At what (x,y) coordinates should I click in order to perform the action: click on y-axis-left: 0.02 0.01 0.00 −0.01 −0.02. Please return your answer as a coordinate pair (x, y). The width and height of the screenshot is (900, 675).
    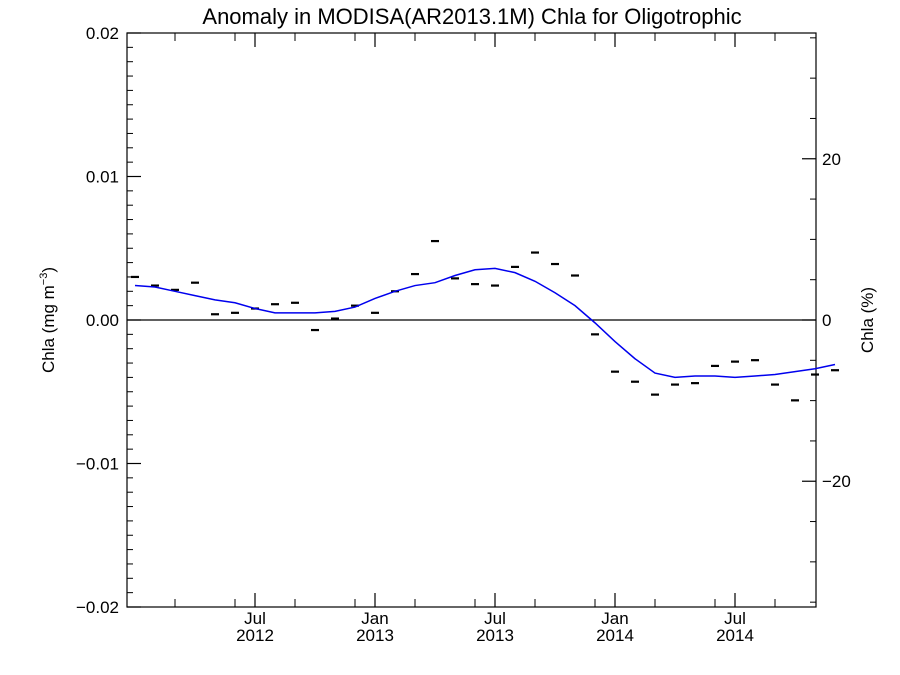
    Looking at the image, I should click on (108, 320).